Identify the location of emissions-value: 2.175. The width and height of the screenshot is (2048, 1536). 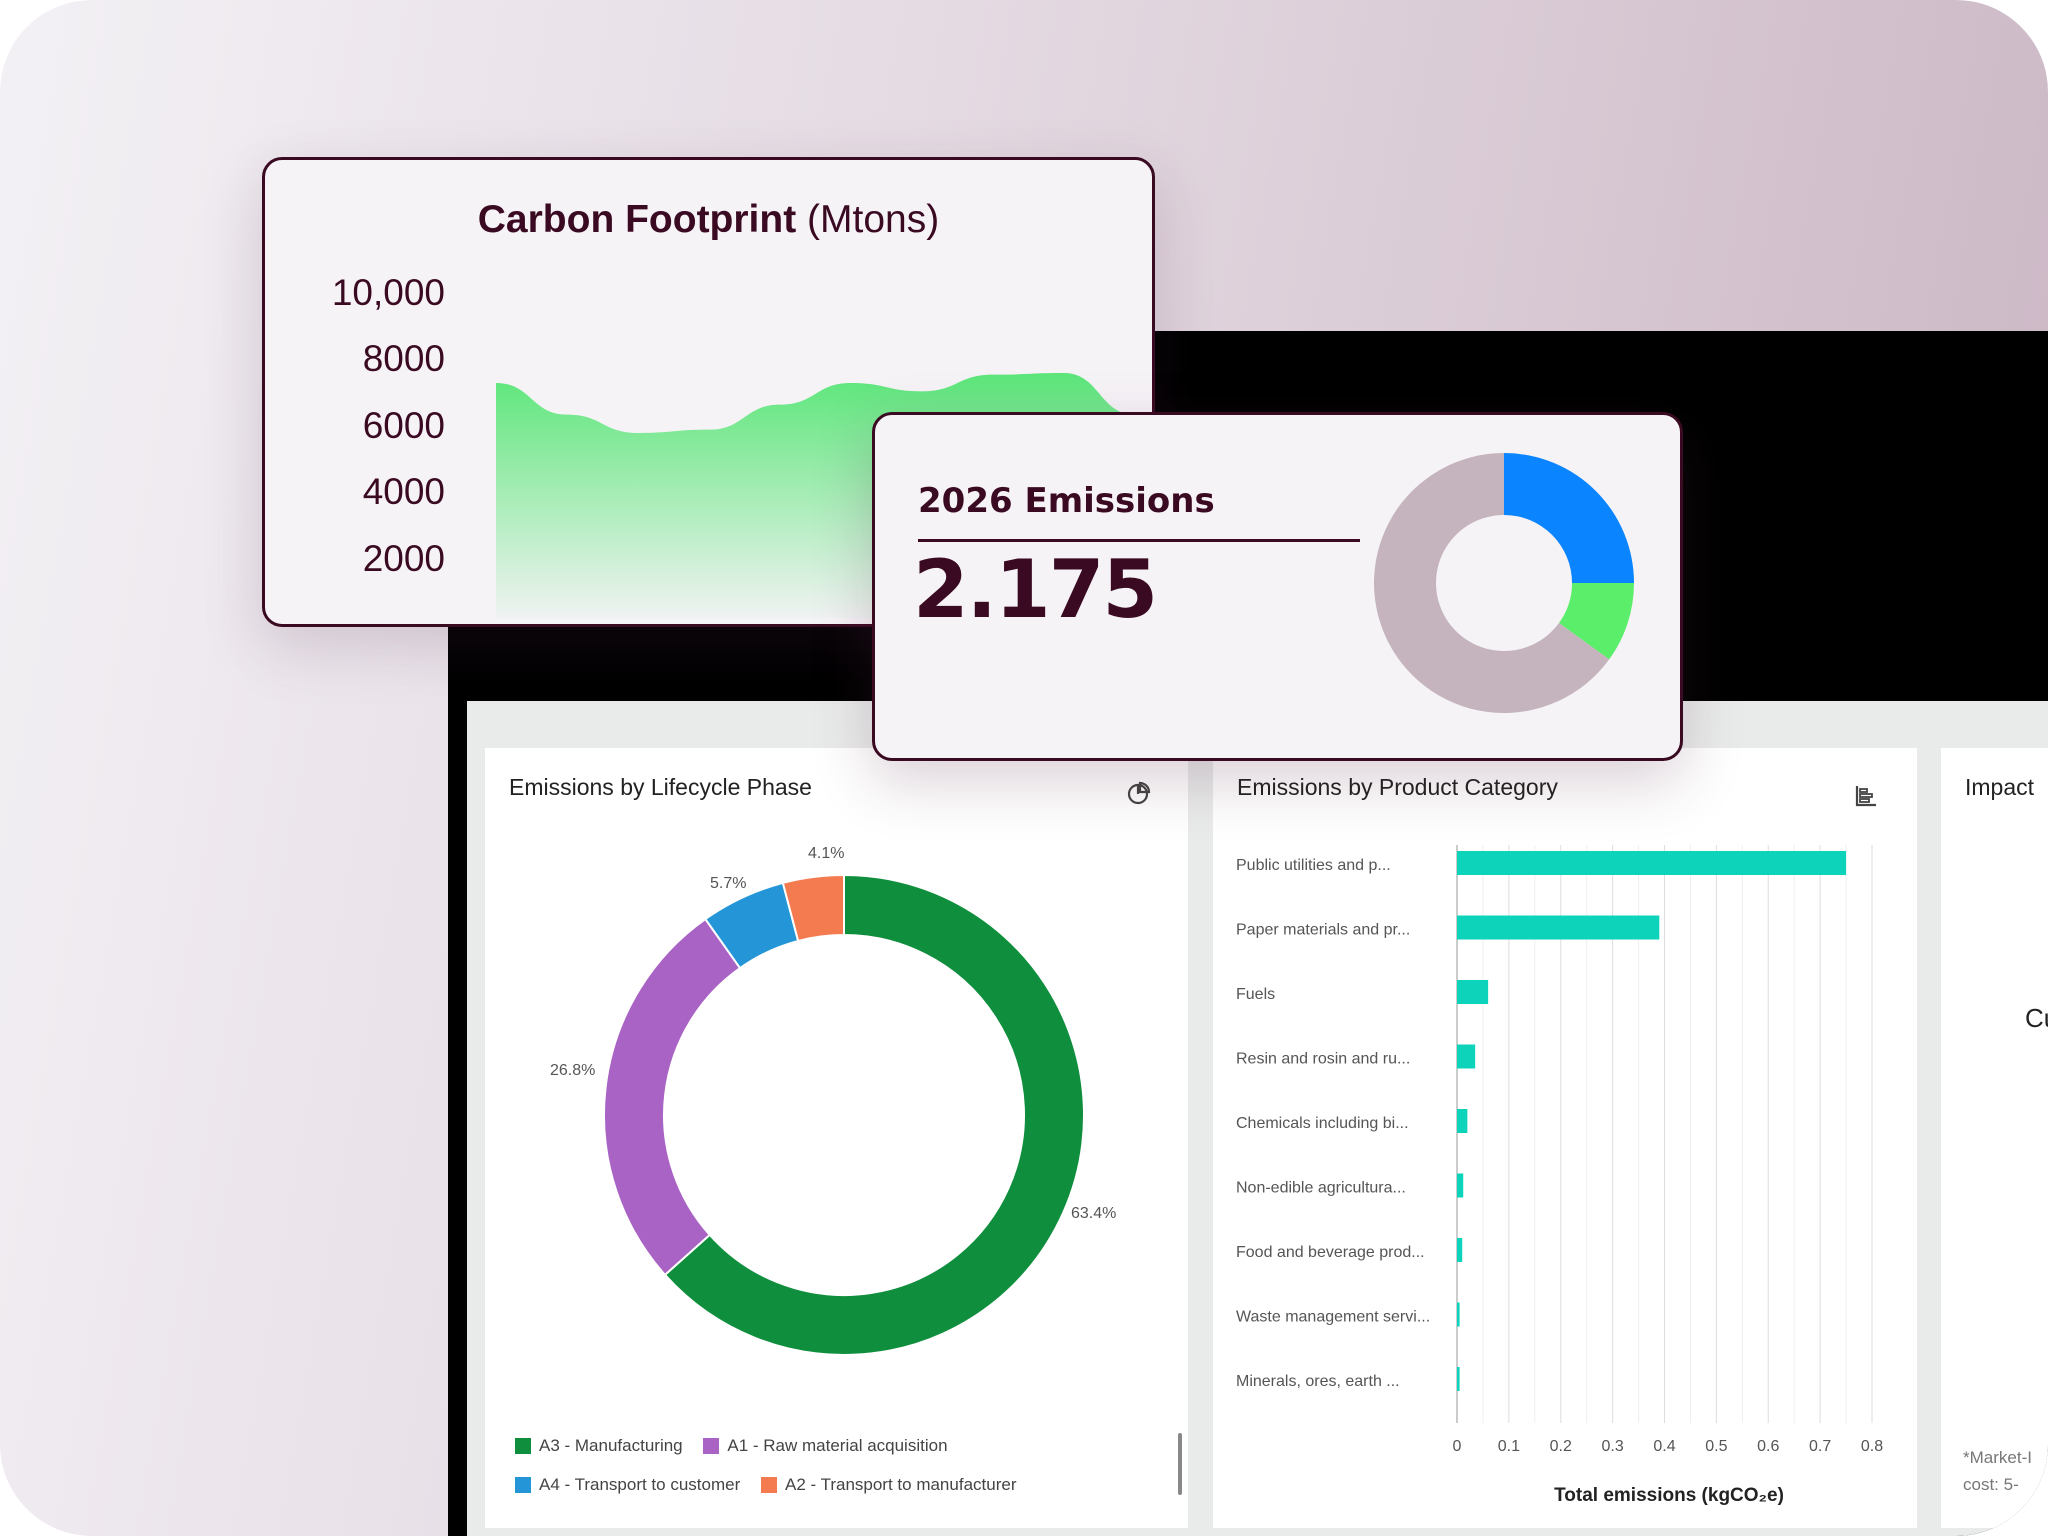
(1035, 589).